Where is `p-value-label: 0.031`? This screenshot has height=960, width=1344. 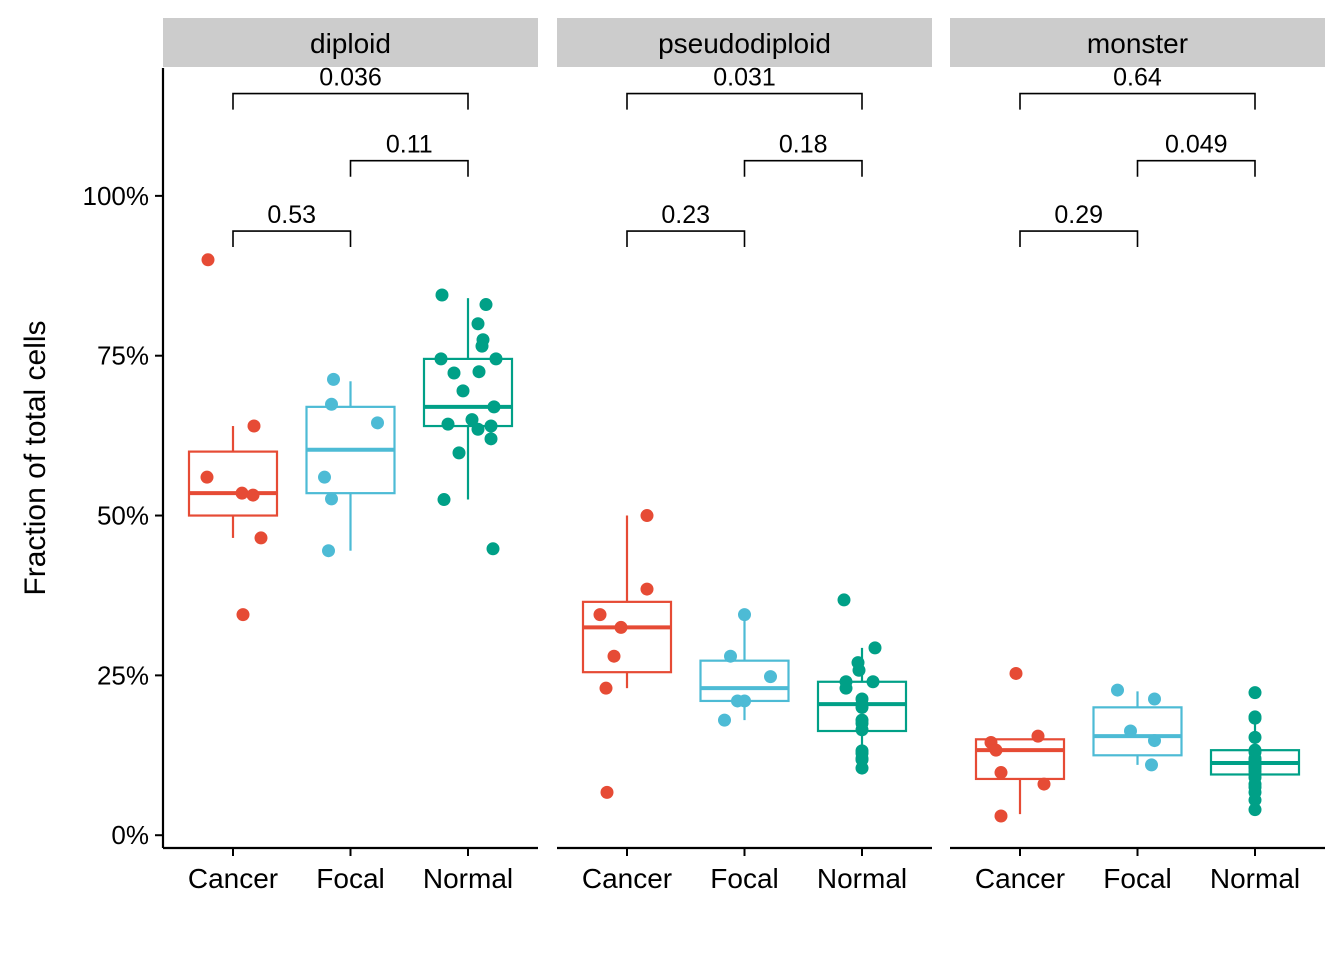 p-value-label: 0.031 is located at coordinates (744, 78).